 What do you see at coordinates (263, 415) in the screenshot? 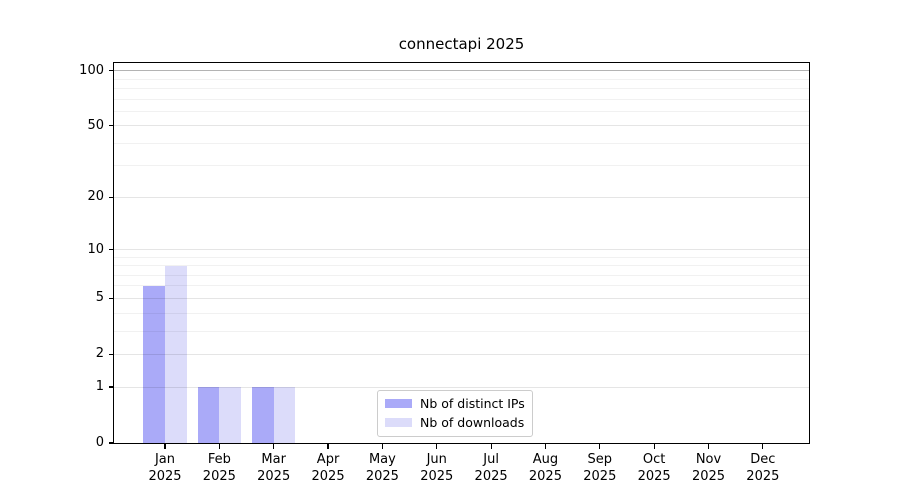
I see `bar-nb-of-distinct-ips-mar-2025` at bounding box center [263, 415].